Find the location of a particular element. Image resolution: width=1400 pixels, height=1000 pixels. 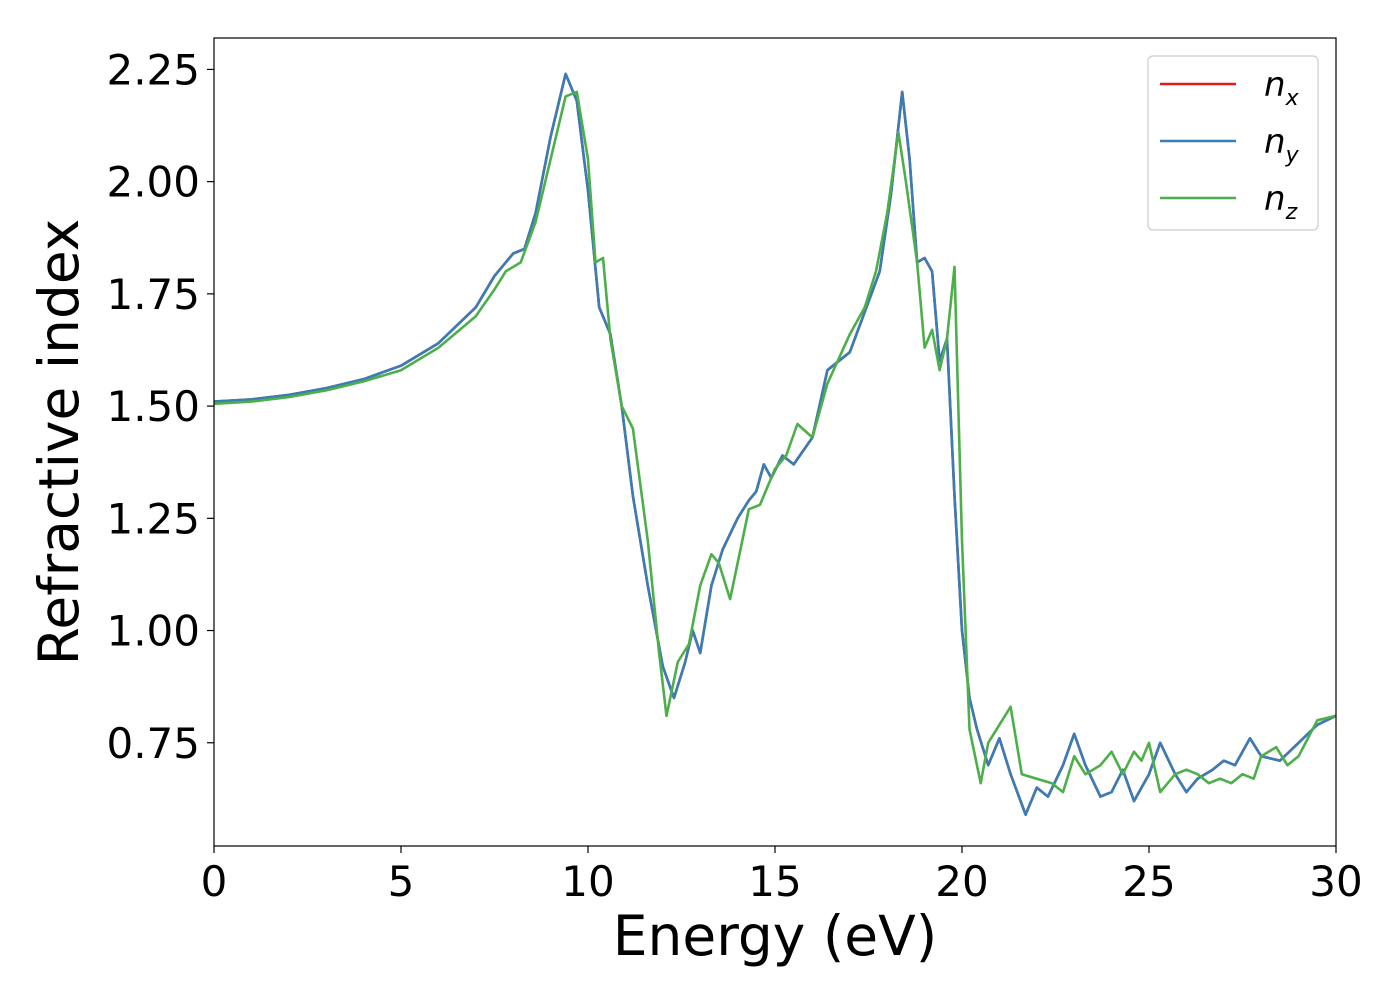

y-axis-label: Refractive index is located at coordinates (59, 442).